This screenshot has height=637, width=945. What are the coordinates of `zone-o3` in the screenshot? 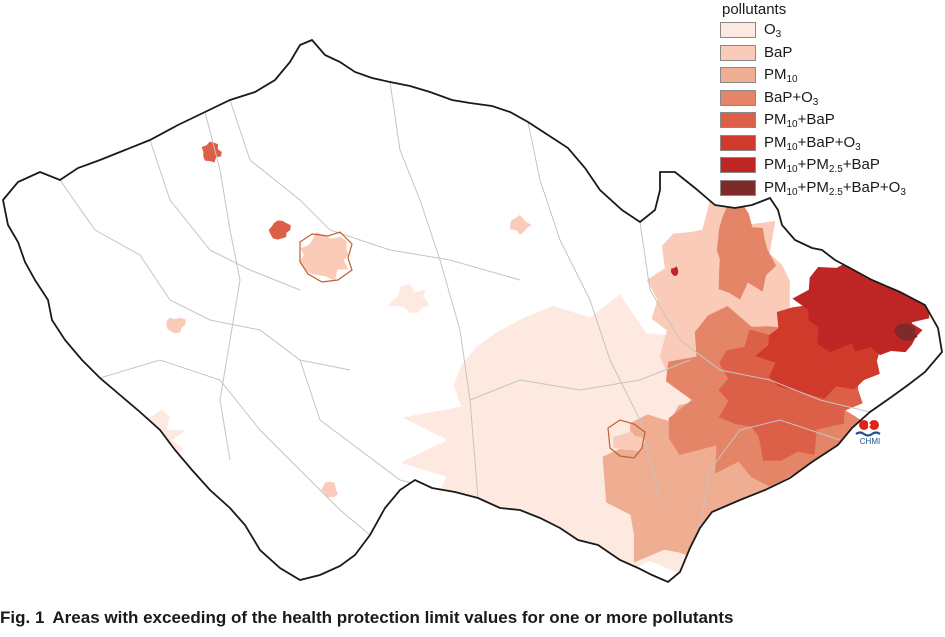 It's located at (409, 298).